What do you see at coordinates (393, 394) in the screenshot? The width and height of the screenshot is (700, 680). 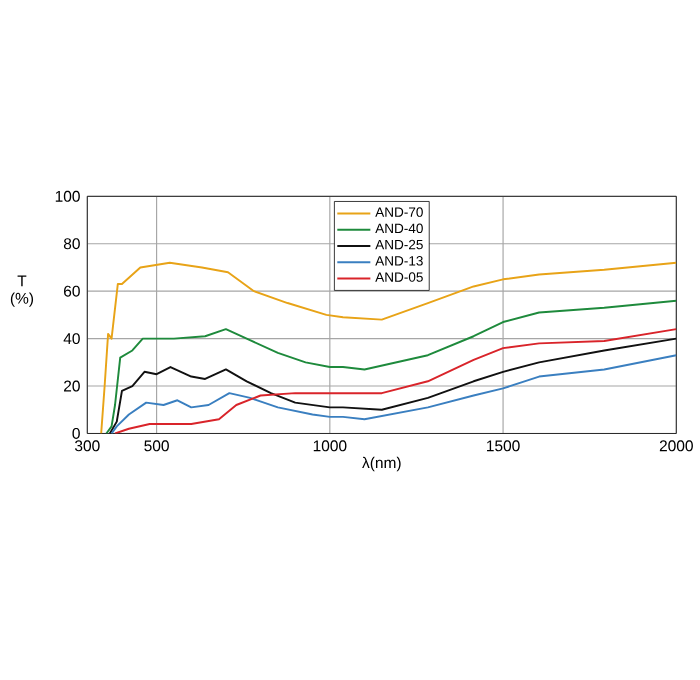 I see `line-series` at bounding box center [393, 394].